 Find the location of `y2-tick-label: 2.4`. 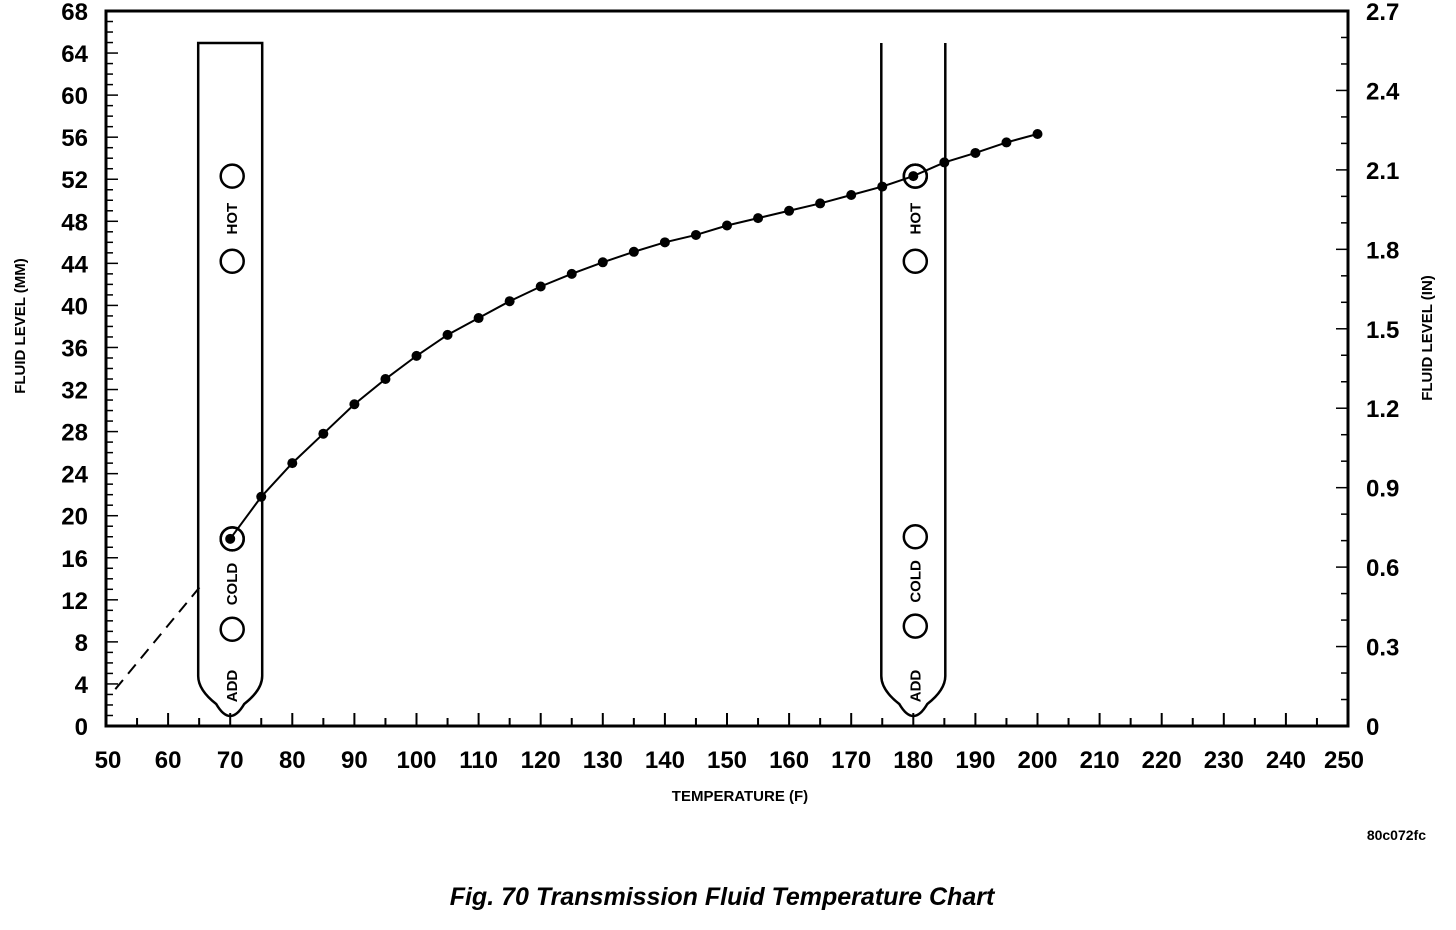

y2-tick-label: 2.4 is located at coordinates (1383, 91).